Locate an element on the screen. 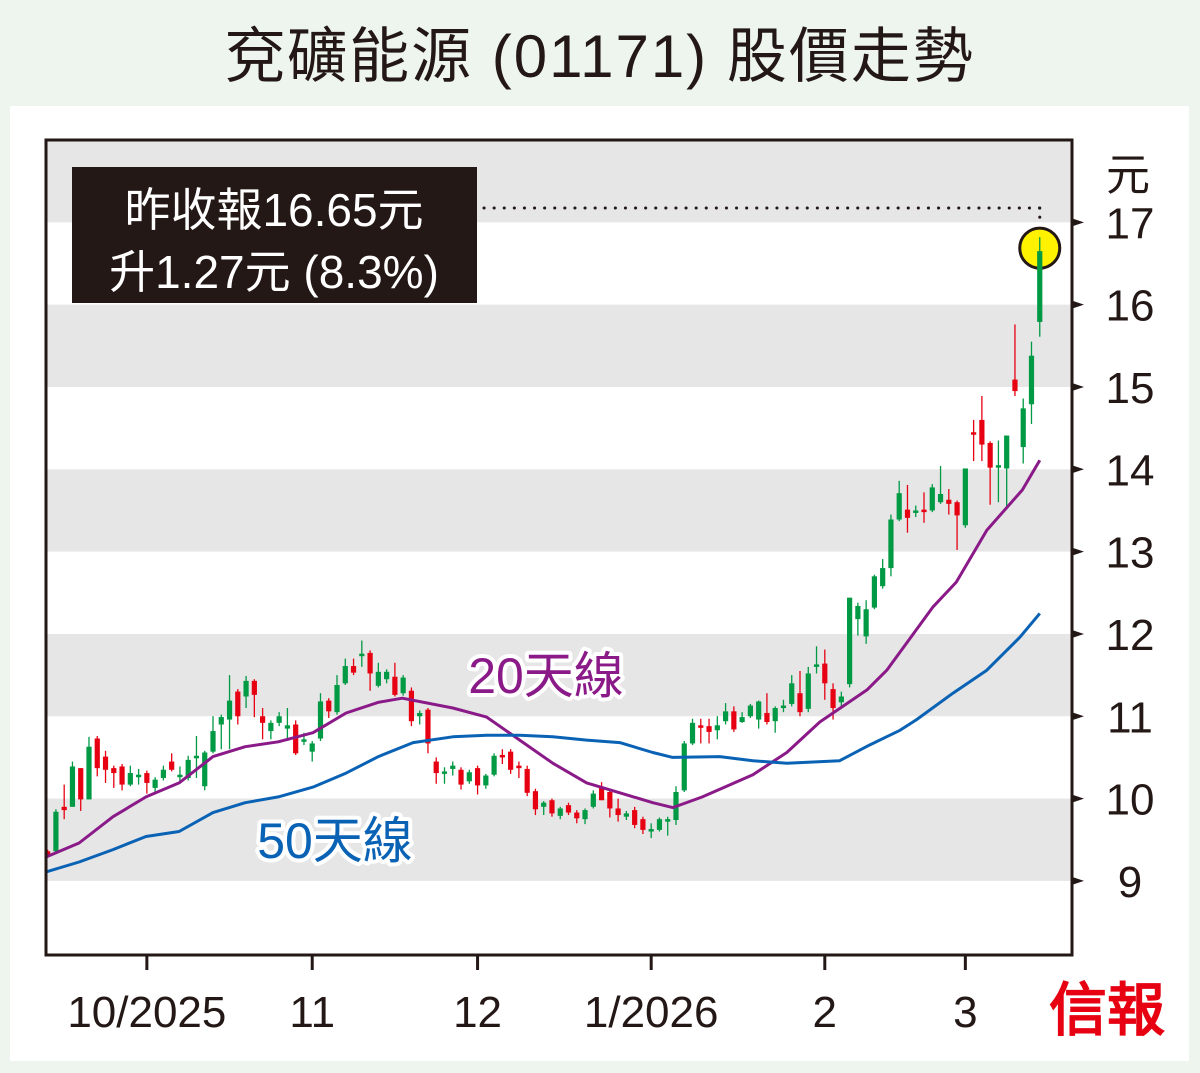 The width and height of the screenshot is (1200, 1073). x-tick-label: 2 is located at coordinates (825, 1012).